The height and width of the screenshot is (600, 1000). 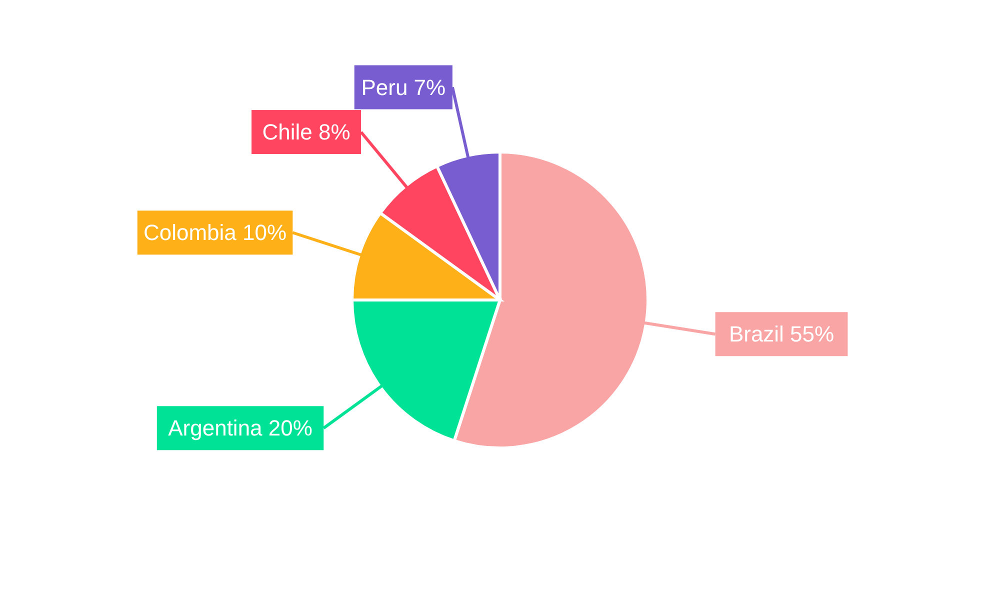 What do you see at coordinates (215, 233) in the screenshot?
I see `slice-label: Colombia 10%` at bounding box center [215, 233].